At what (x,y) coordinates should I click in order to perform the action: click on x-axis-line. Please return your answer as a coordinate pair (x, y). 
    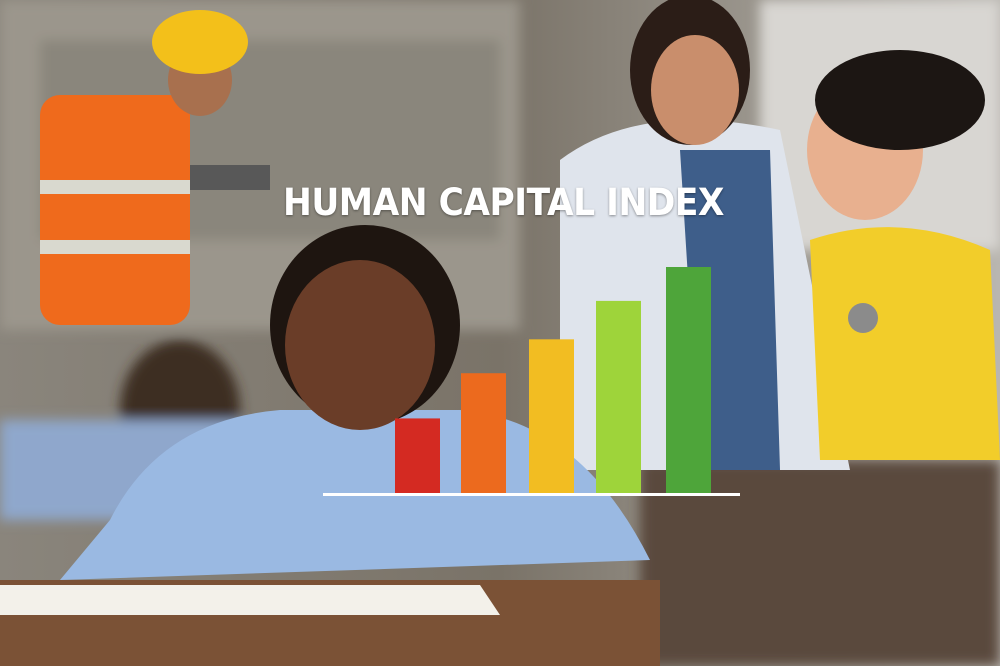
    Looking at the image, I should click on (531, 494).